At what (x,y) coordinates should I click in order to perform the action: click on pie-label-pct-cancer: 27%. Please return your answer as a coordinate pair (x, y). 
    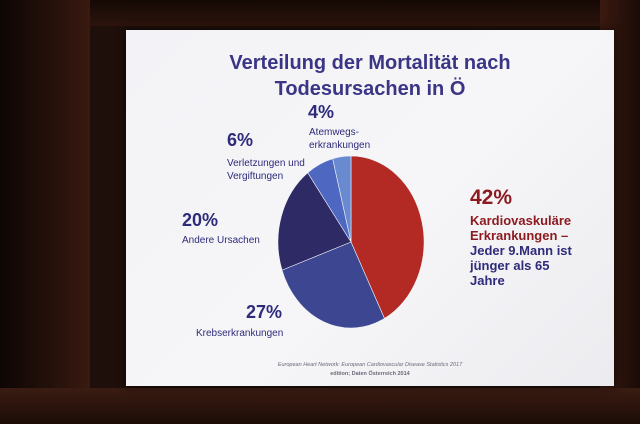
    Looking at the image, I should click on (264, 312).